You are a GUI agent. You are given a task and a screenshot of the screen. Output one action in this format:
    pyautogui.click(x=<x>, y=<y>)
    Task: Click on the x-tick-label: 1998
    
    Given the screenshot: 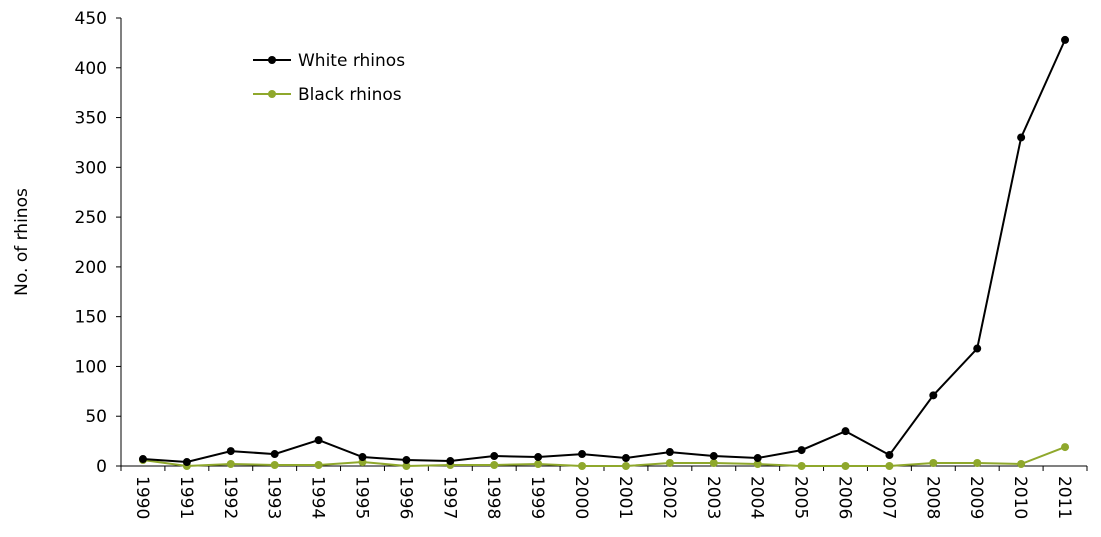 What is the action you would take?
    pyautogui.click(x=493, y=497)
    